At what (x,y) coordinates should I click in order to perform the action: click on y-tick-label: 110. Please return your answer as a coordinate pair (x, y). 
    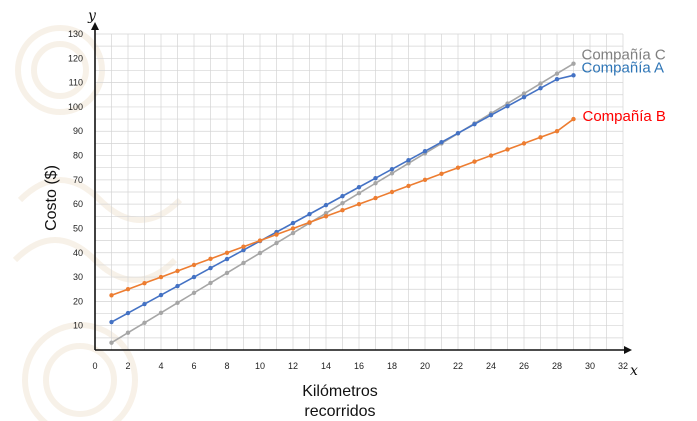
    Looking at the image, I should click on (76, 83).